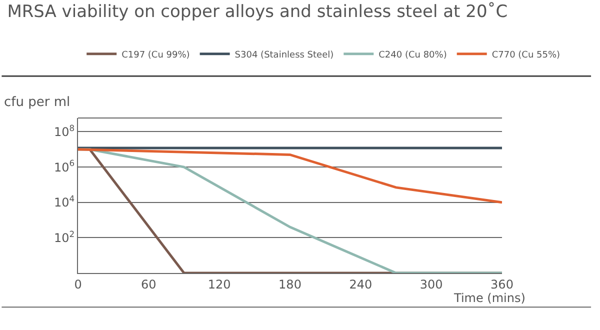  I want to click on y-tick-label: 10$^{8}$, so click(64, 130).